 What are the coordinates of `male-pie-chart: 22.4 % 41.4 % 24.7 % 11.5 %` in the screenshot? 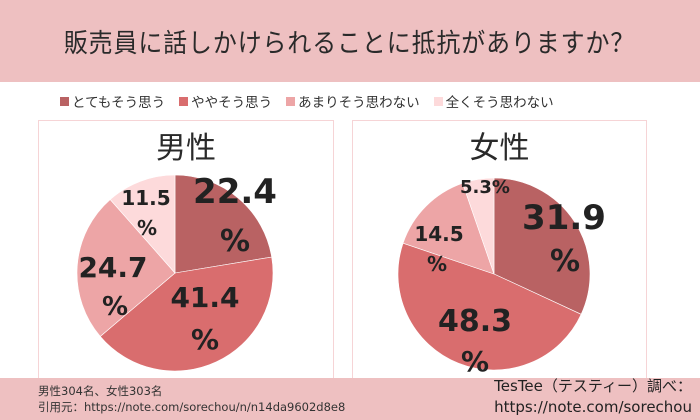 It's located at (176, 272).